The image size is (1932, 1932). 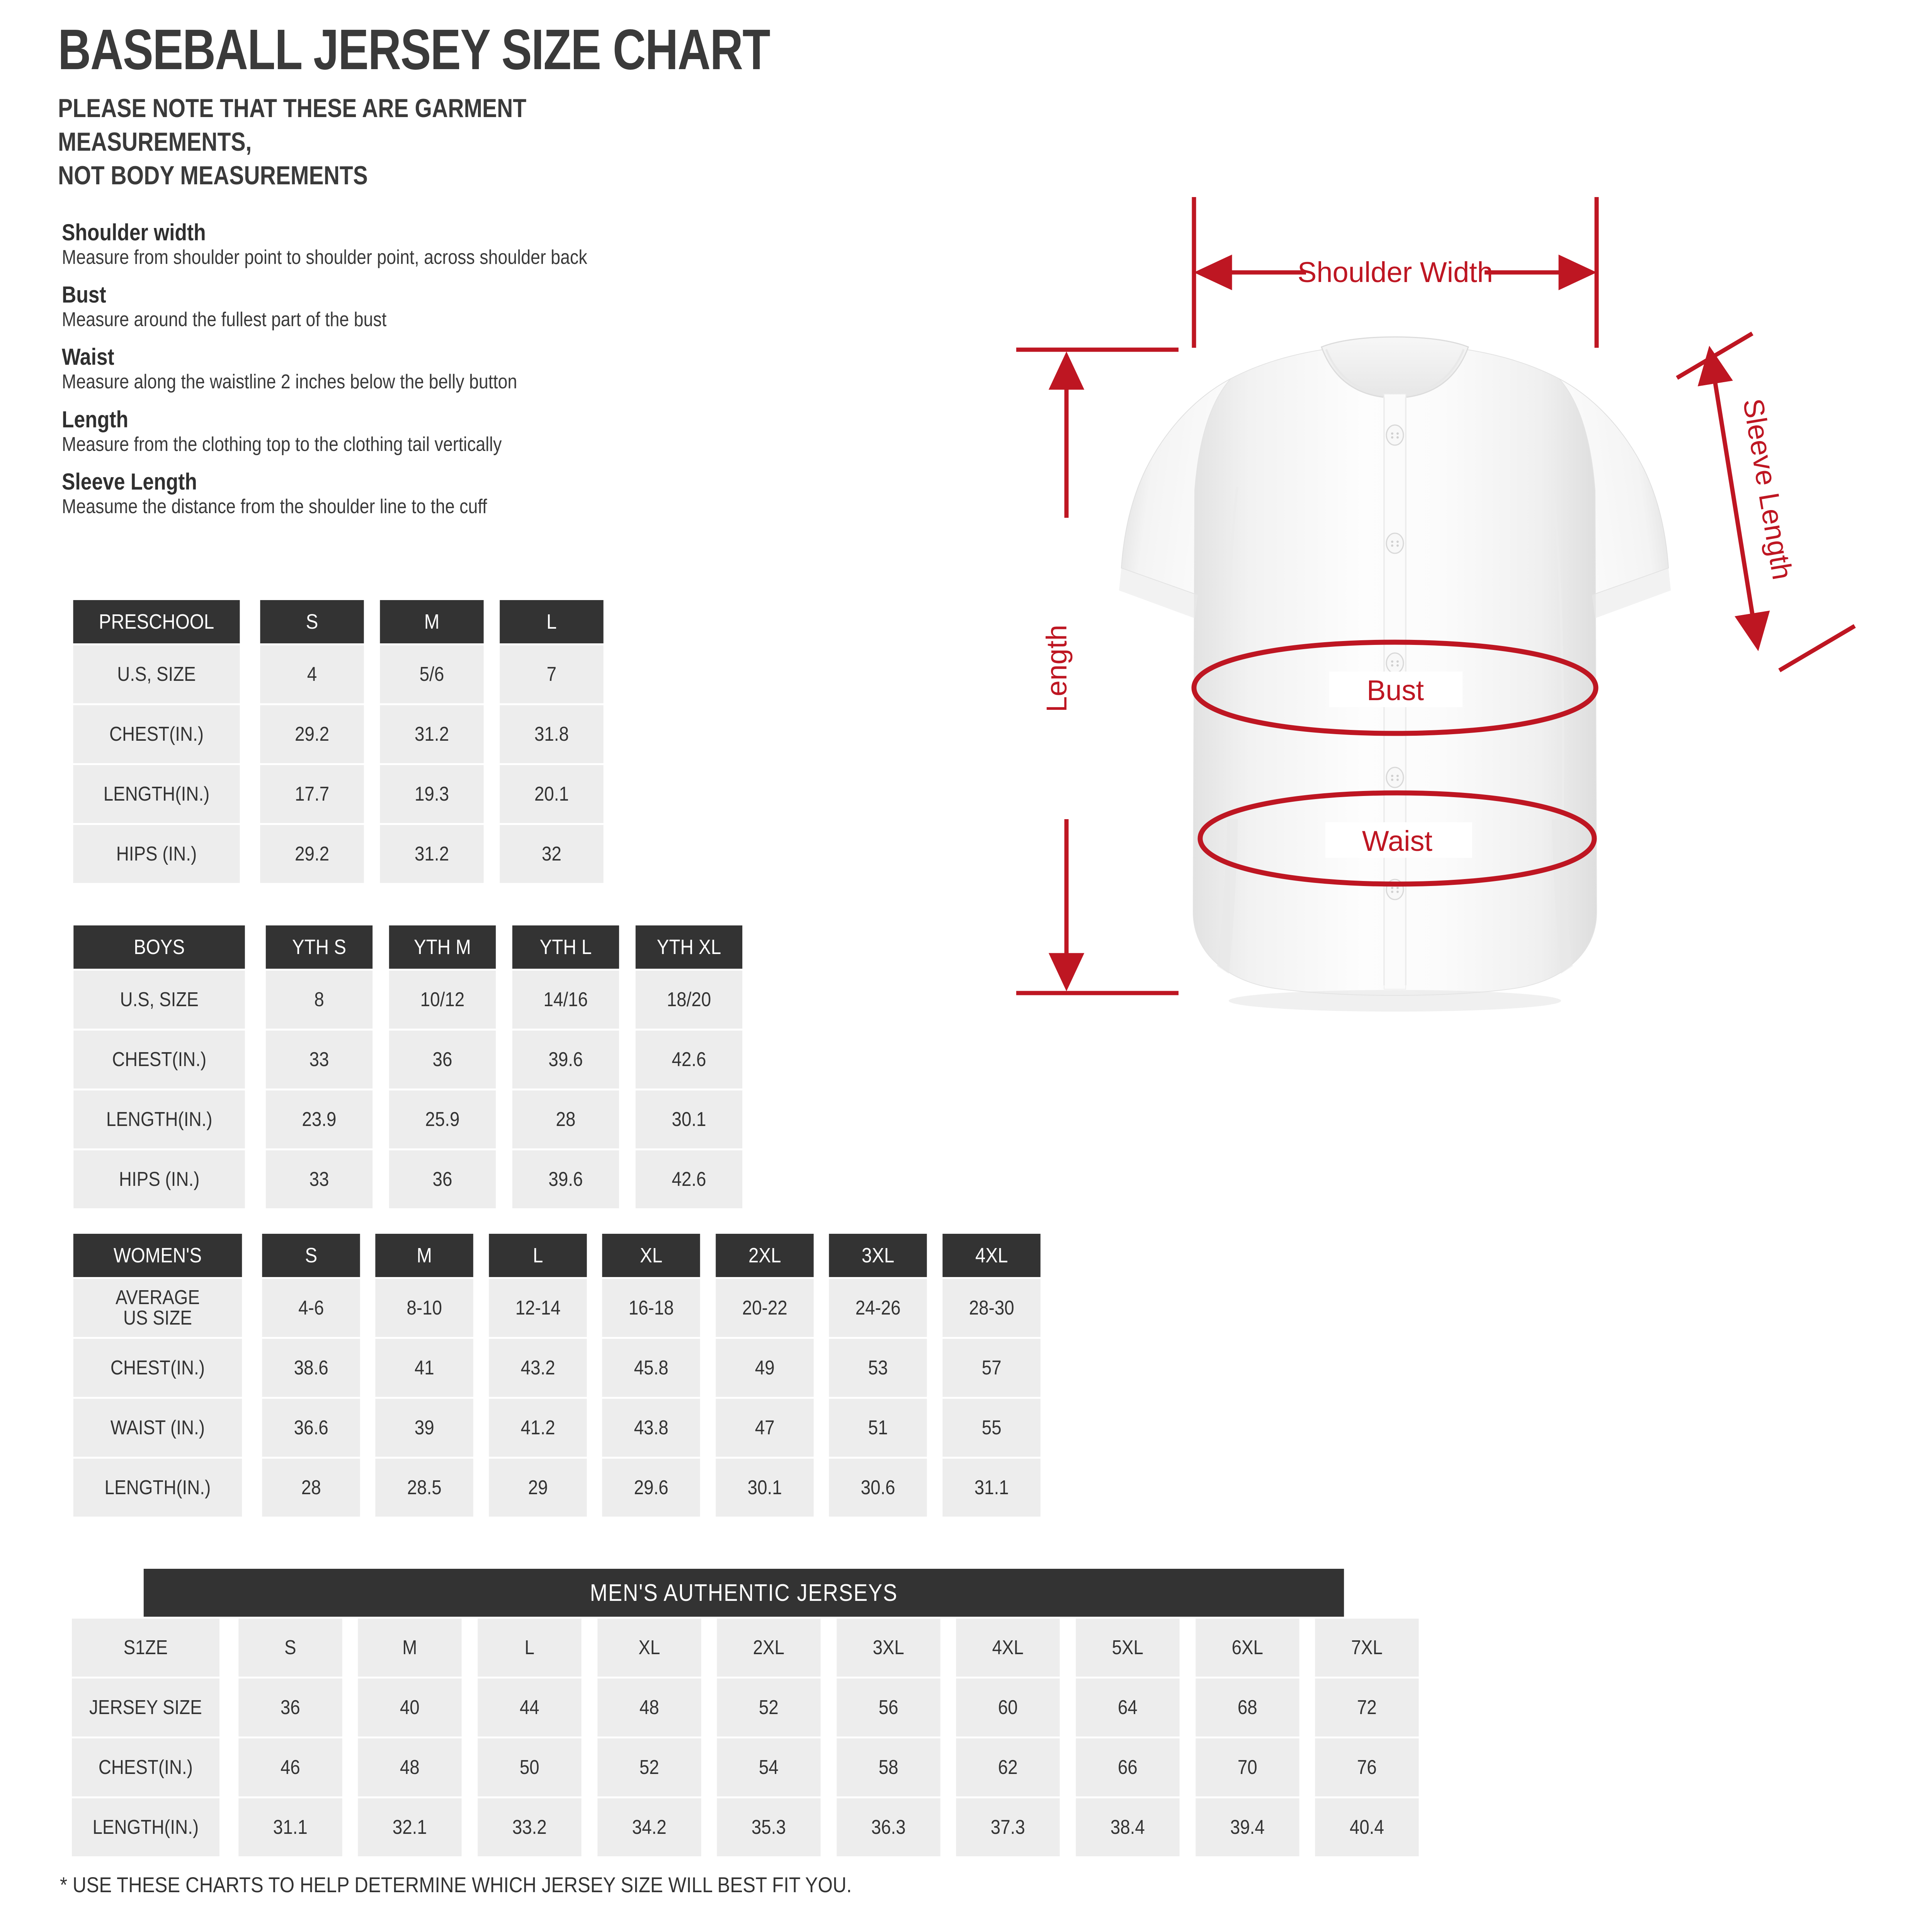 What do you see at coordinates (1098, 671) in the screenshot?
I see `length-annotation: Length` at bounding box center [1098, 671].